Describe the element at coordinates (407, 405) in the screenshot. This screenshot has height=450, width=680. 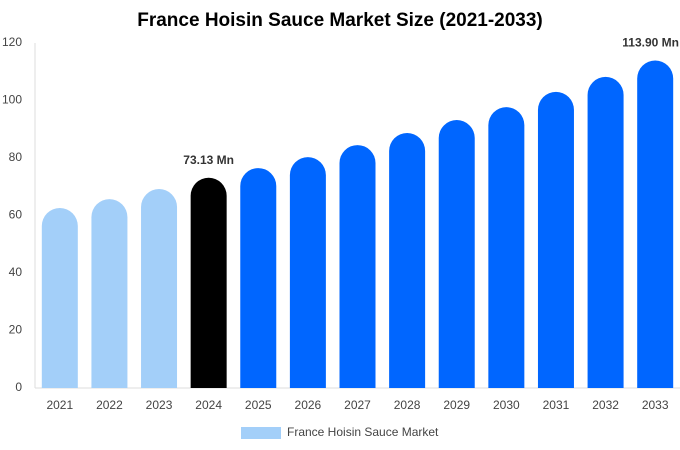
I see `x-tick-label: 2028` at that location.